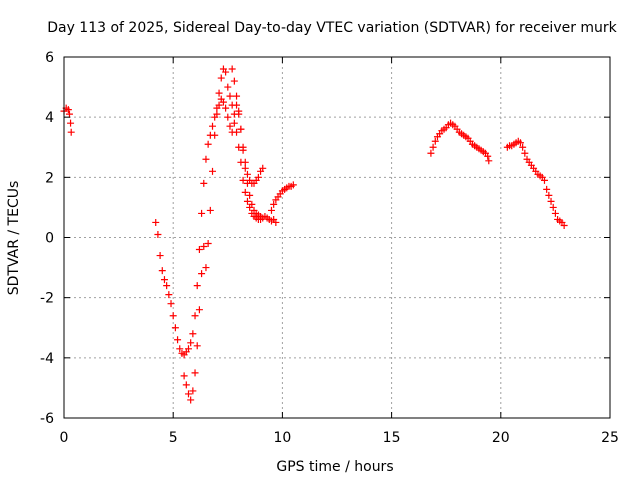 The width and height of the screenshot is (640, 480). What do you see at coordinates (392, 438) in the screenshot?
I see `x-tick-label: 15` at bounding box center [392, 438].